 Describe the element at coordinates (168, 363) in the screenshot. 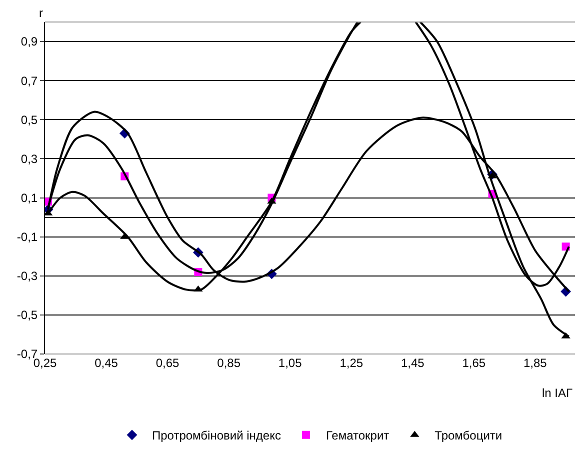

I see `x-tick-label: 0,65` at that location.